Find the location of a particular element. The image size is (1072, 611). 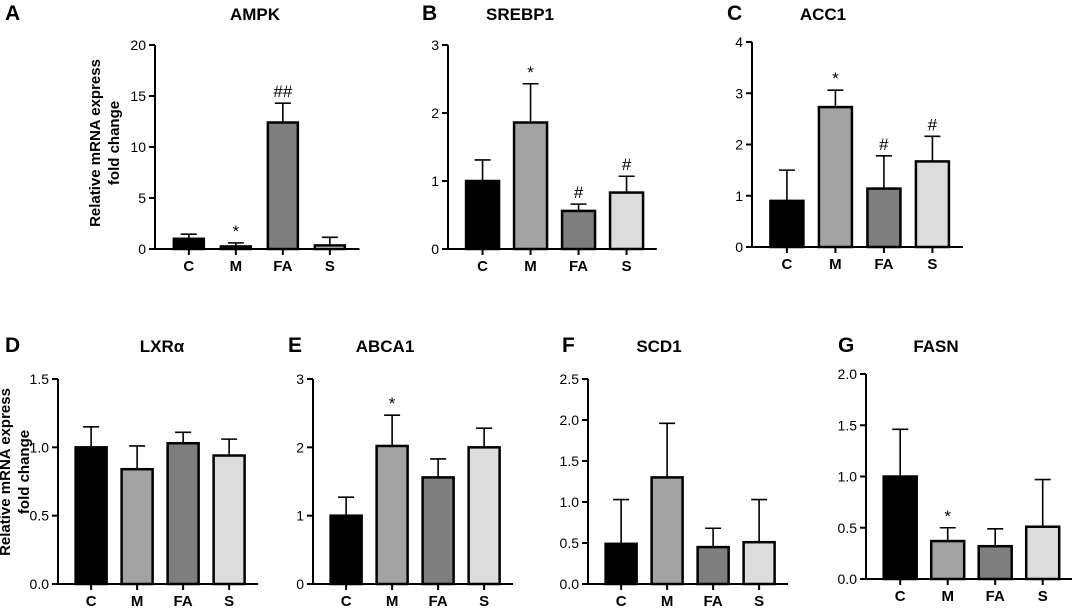

y-tick-label: 15 is located at coordinates (138, 96).